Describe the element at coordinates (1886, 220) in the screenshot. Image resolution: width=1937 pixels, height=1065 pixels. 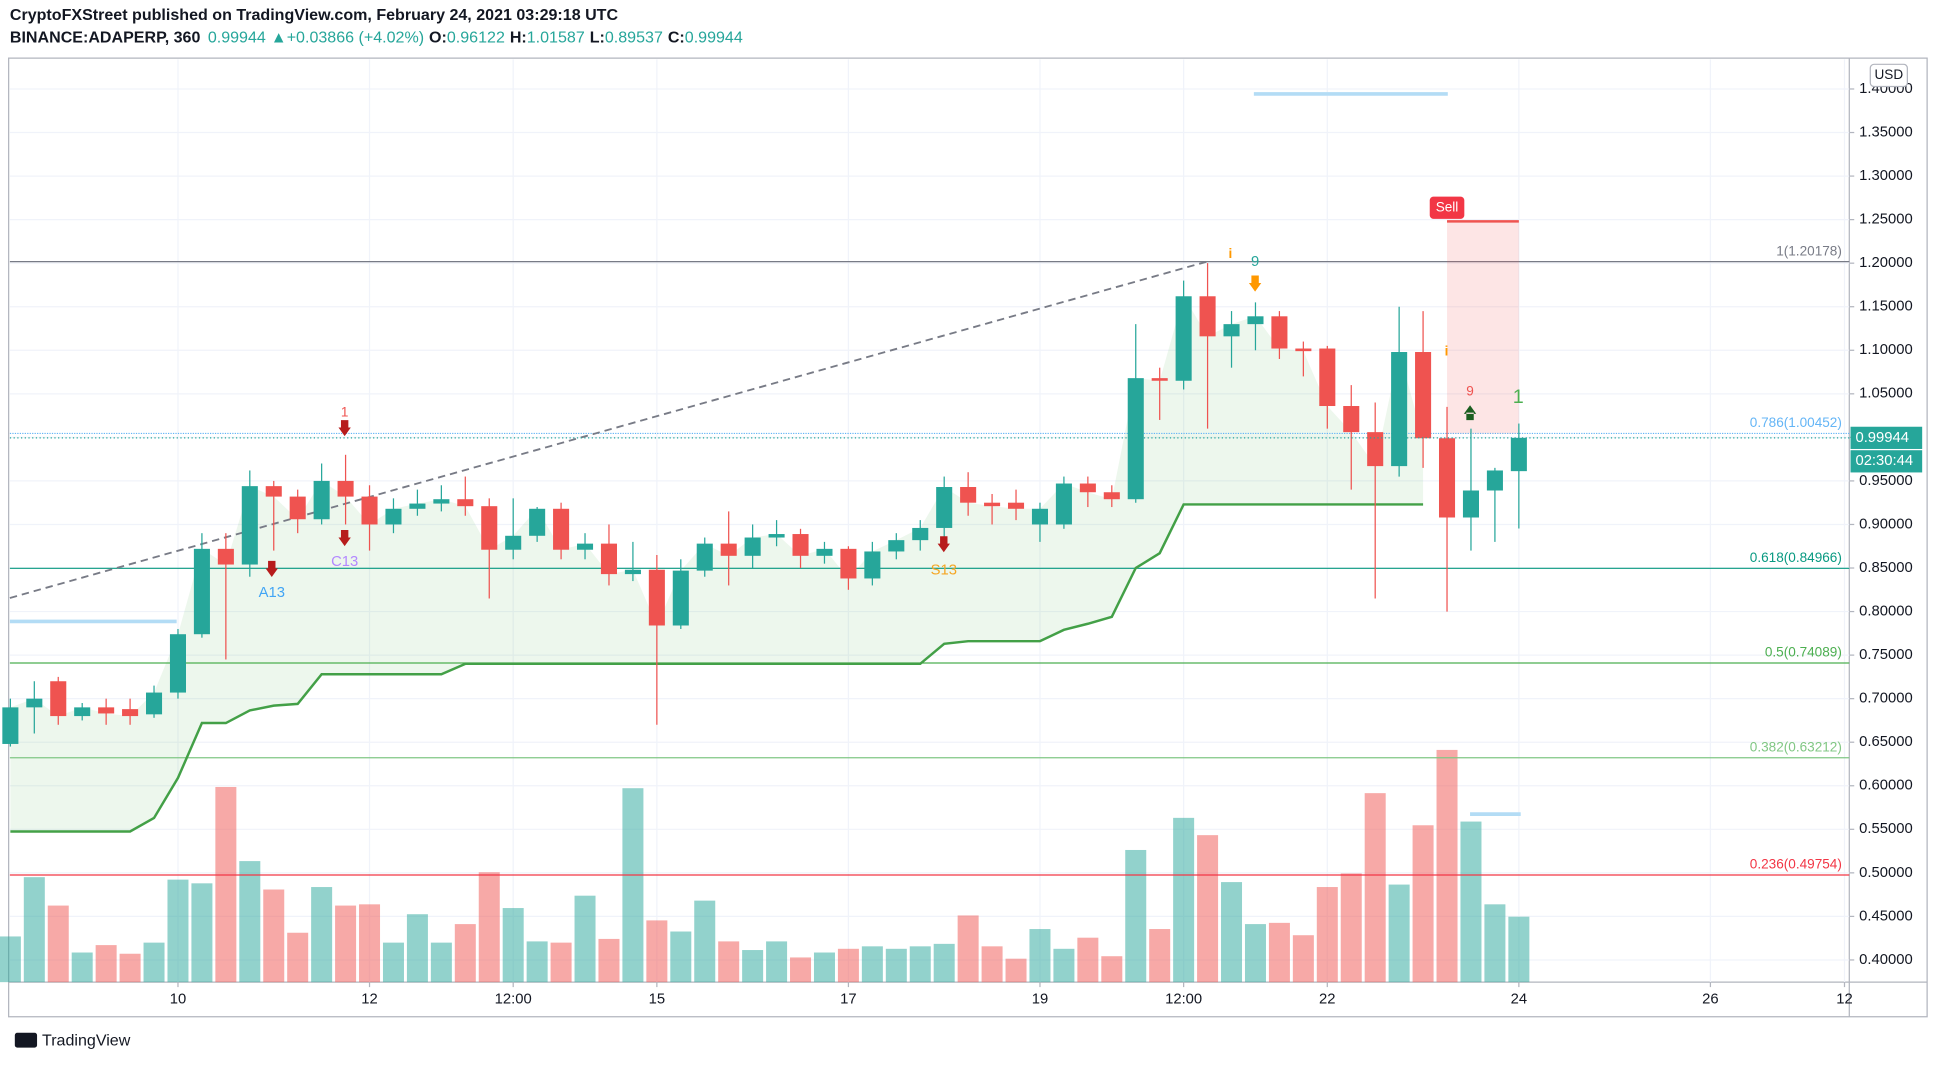
I see `y-tick-label: 1.25000` at that location.